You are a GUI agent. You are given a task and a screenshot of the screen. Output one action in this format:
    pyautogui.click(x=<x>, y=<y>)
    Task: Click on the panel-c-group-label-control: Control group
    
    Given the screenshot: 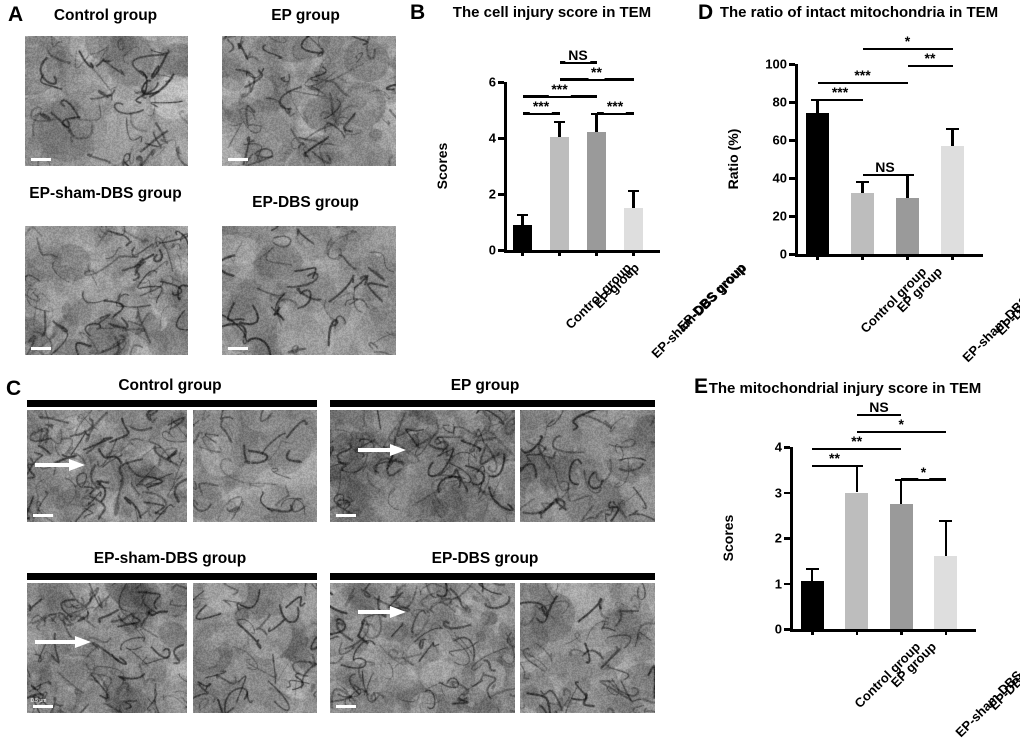 What is the action you would take?
    pyautogui.click(x=170, y=385)
    